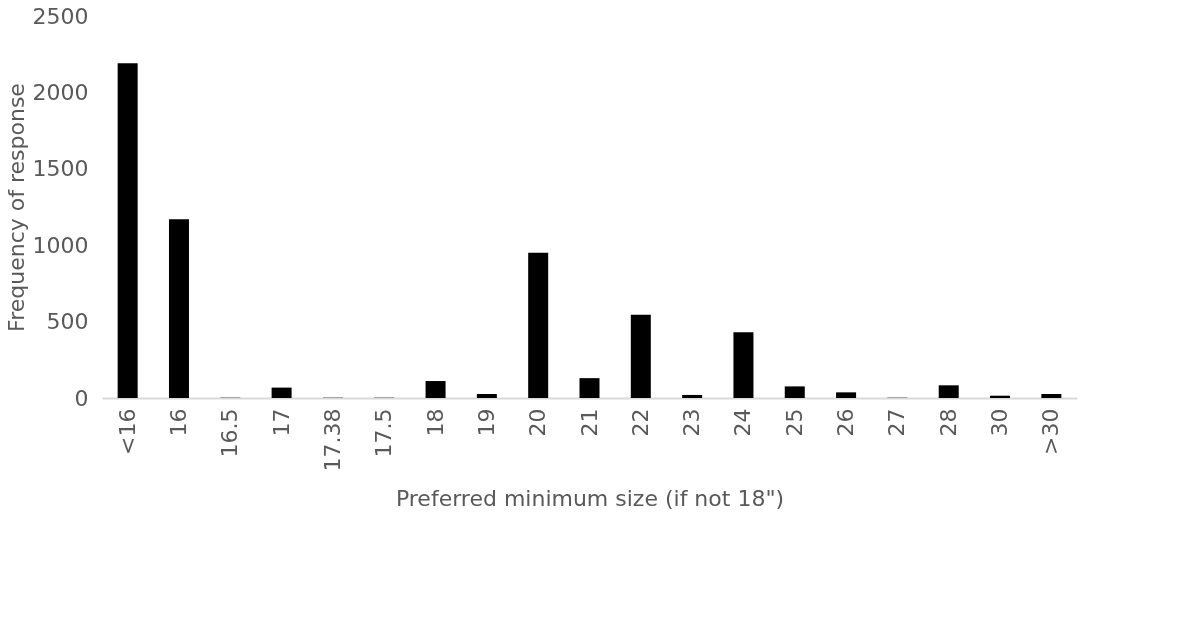 This screenshot has width=1182, height=622. What do you see at coordinates (178, 422) in the screenshot?
I see `x-tick-label: 16` at bounding box center [178, 422].